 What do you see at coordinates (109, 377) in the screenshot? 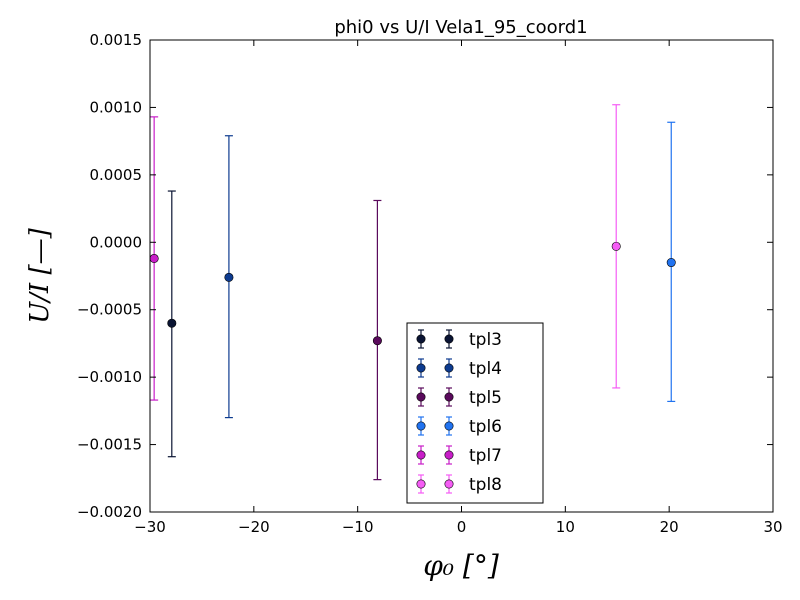
I see `y-tick-label: −0.0010` at bounding box center [109, 377].